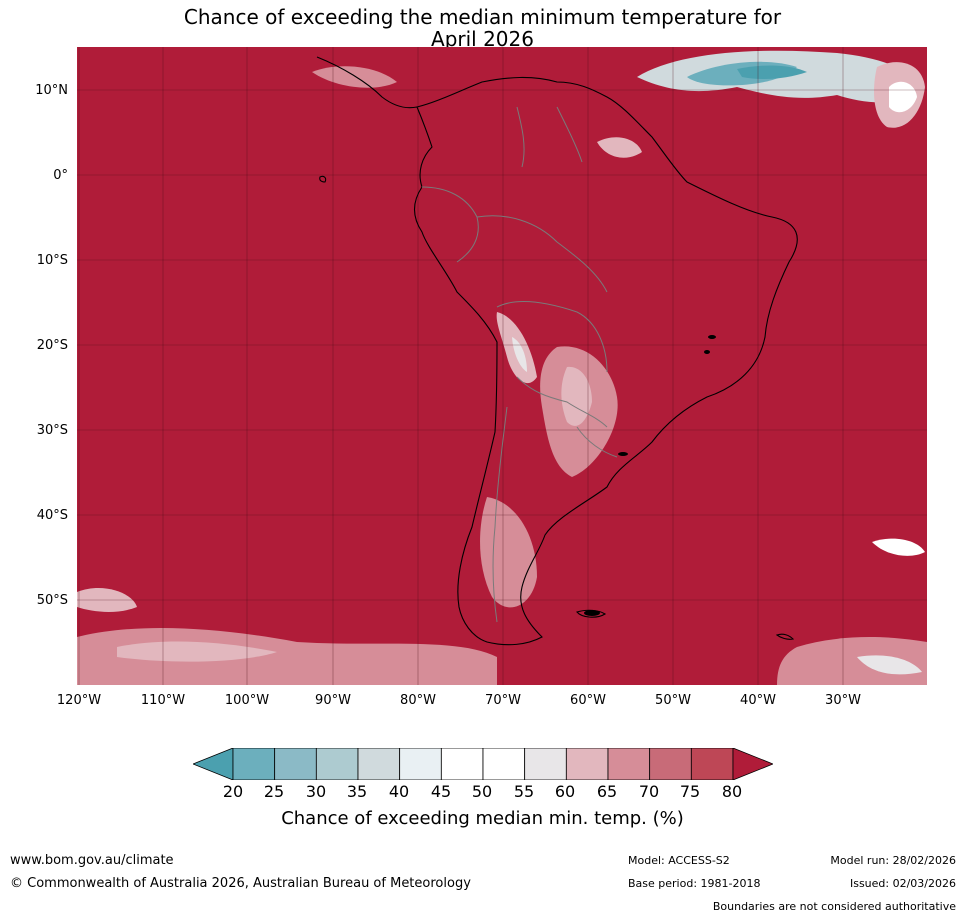 The image size is (965, 919). I want to click on lon-label-50w: 50°W, so click(673, 700).